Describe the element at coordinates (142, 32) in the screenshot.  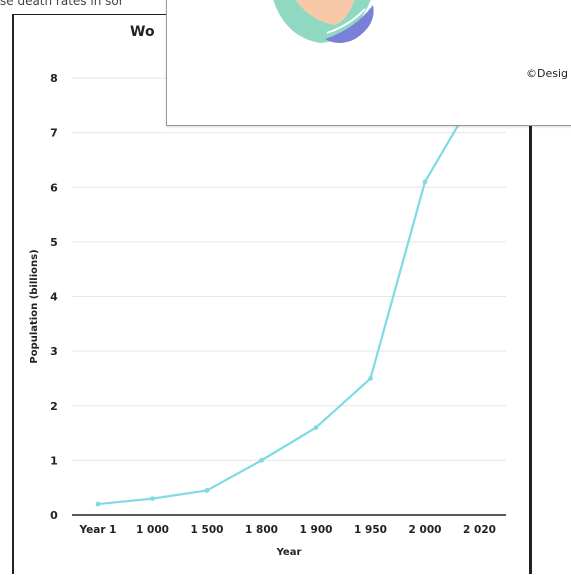
I see `chart-title: Wo` at that location.